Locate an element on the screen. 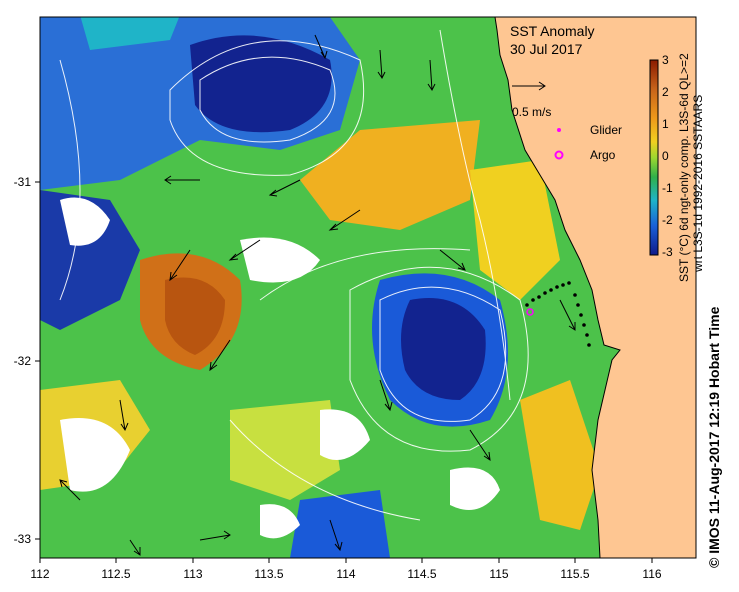 This screenshot has height=592, width=739. colorbar-tick: -2 is located at coordinates (667, 220).